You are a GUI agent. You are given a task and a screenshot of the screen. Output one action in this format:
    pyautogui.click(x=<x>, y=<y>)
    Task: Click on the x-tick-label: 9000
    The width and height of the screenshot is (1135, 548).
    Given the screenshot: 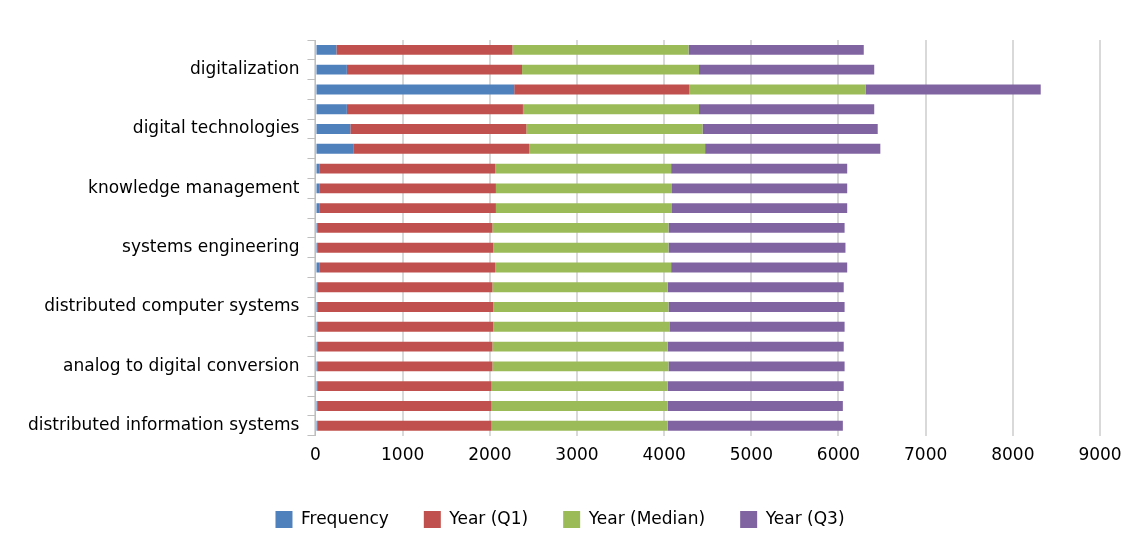 What is the action you would take?
    pyautogui.click(x=1100, y=454)
    